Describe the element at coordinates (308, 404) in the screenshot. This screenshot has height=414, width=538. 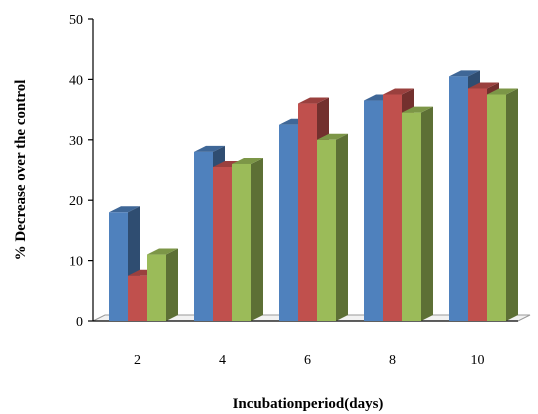
I see `x-axis-title: Incubationperiod(days)` at that location.